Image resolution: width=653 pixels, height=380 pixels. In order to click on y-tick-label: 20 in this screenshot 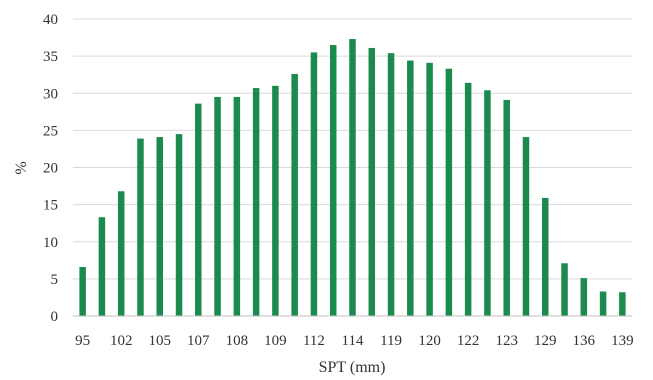, I will do `click(50, 169)`.